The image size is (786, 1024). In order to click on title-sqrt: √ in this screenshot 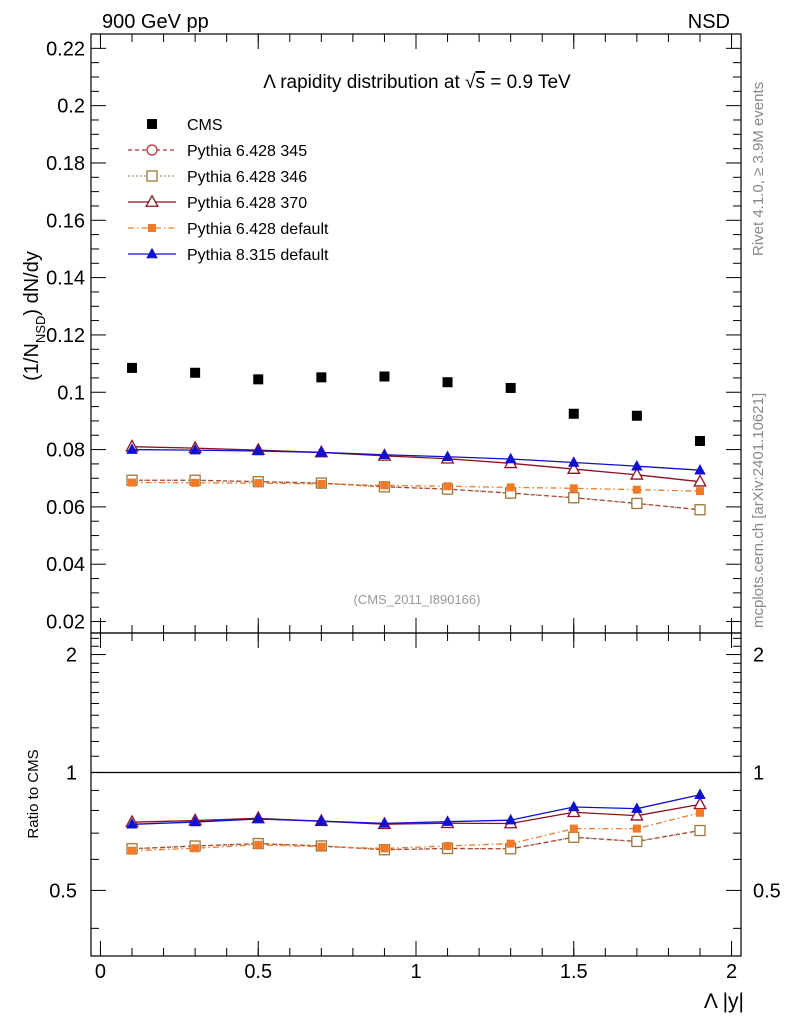, I will do `click(470, 82)`.